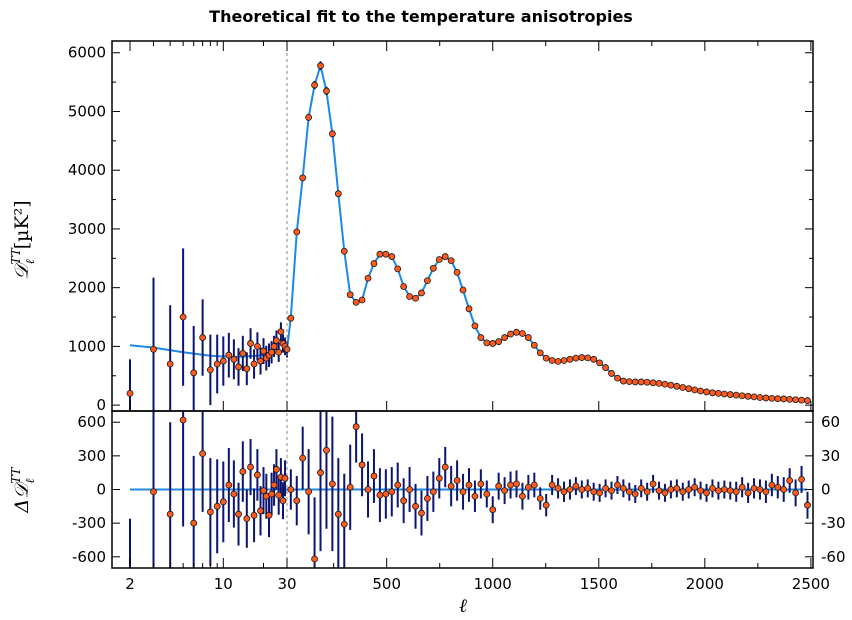 This screenshot has height=620, width=852. What do you see at coordinates (23, 239) in the screenshot?
I see `svg-text:𝒟TTℓ[µK²]: 𝒟TTℓ [µK²]` at bounding box center [23, 239].